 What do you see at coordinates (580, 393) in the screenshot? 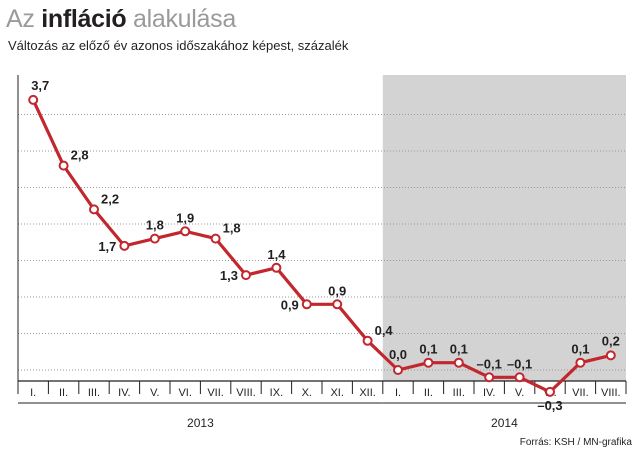
I see `x-tick-label-18: VII.` at bounding box center [580, 393].